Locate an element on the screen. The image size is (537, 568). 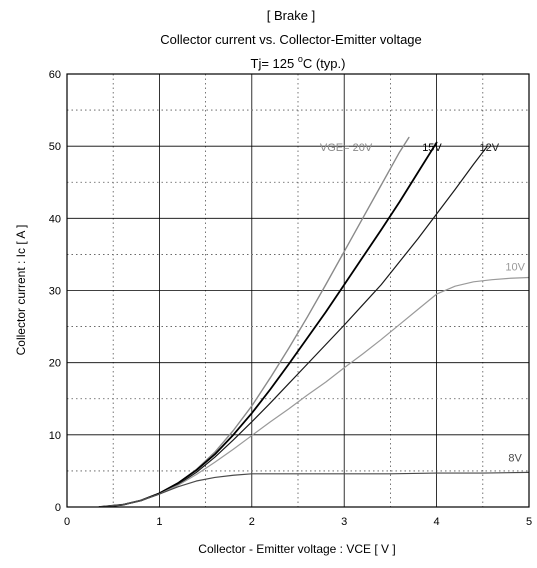
condition-prefix: Tj= 125 is located at coordinates (274, 63).